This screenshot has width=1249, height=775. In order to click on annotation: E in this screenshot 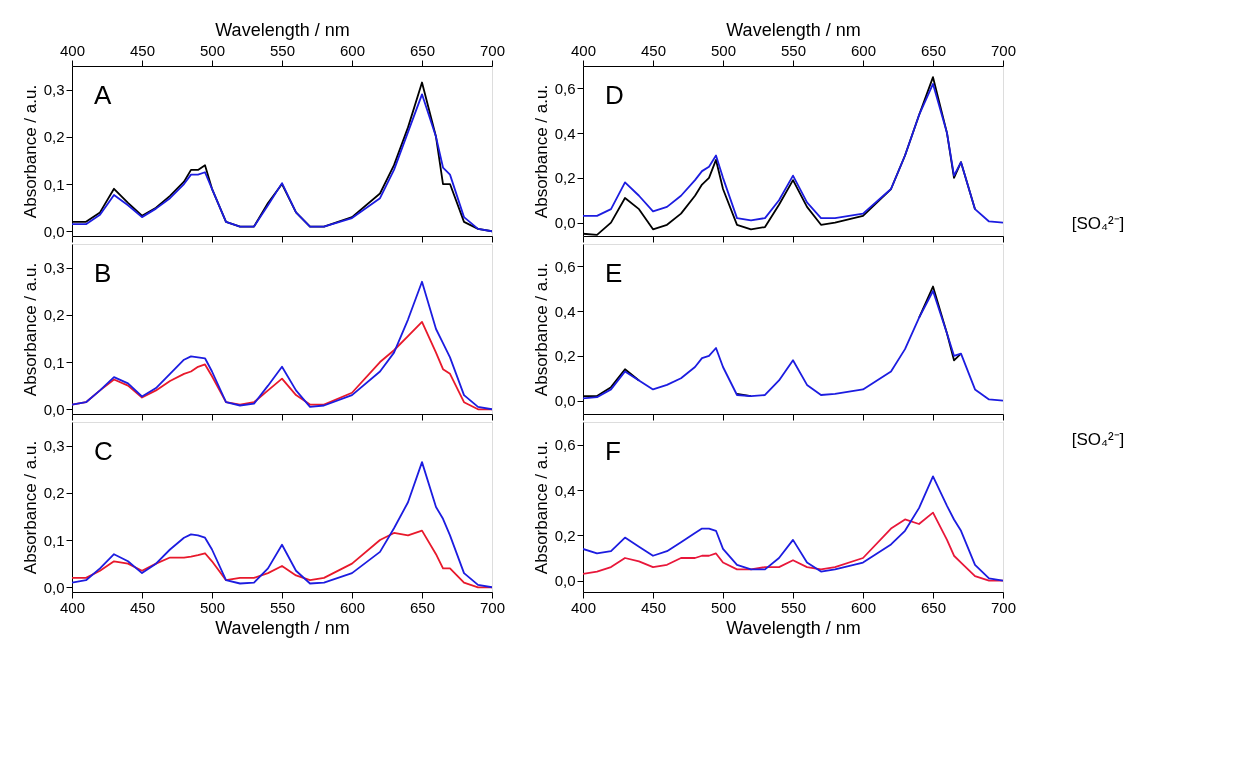, I will do `click(614, 273)`.